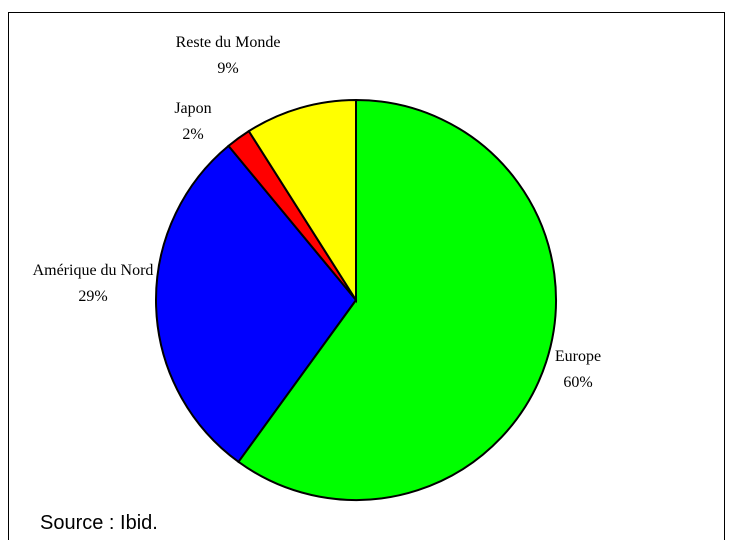  I want to click on slice-name: Amérique du Nord, so click(93, 270).